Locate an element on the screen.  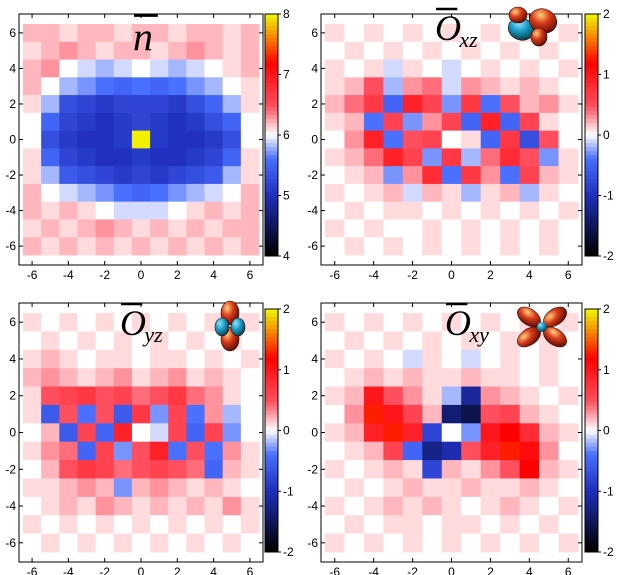
y-tick-label: 6 is located at coordinates (12, 33).